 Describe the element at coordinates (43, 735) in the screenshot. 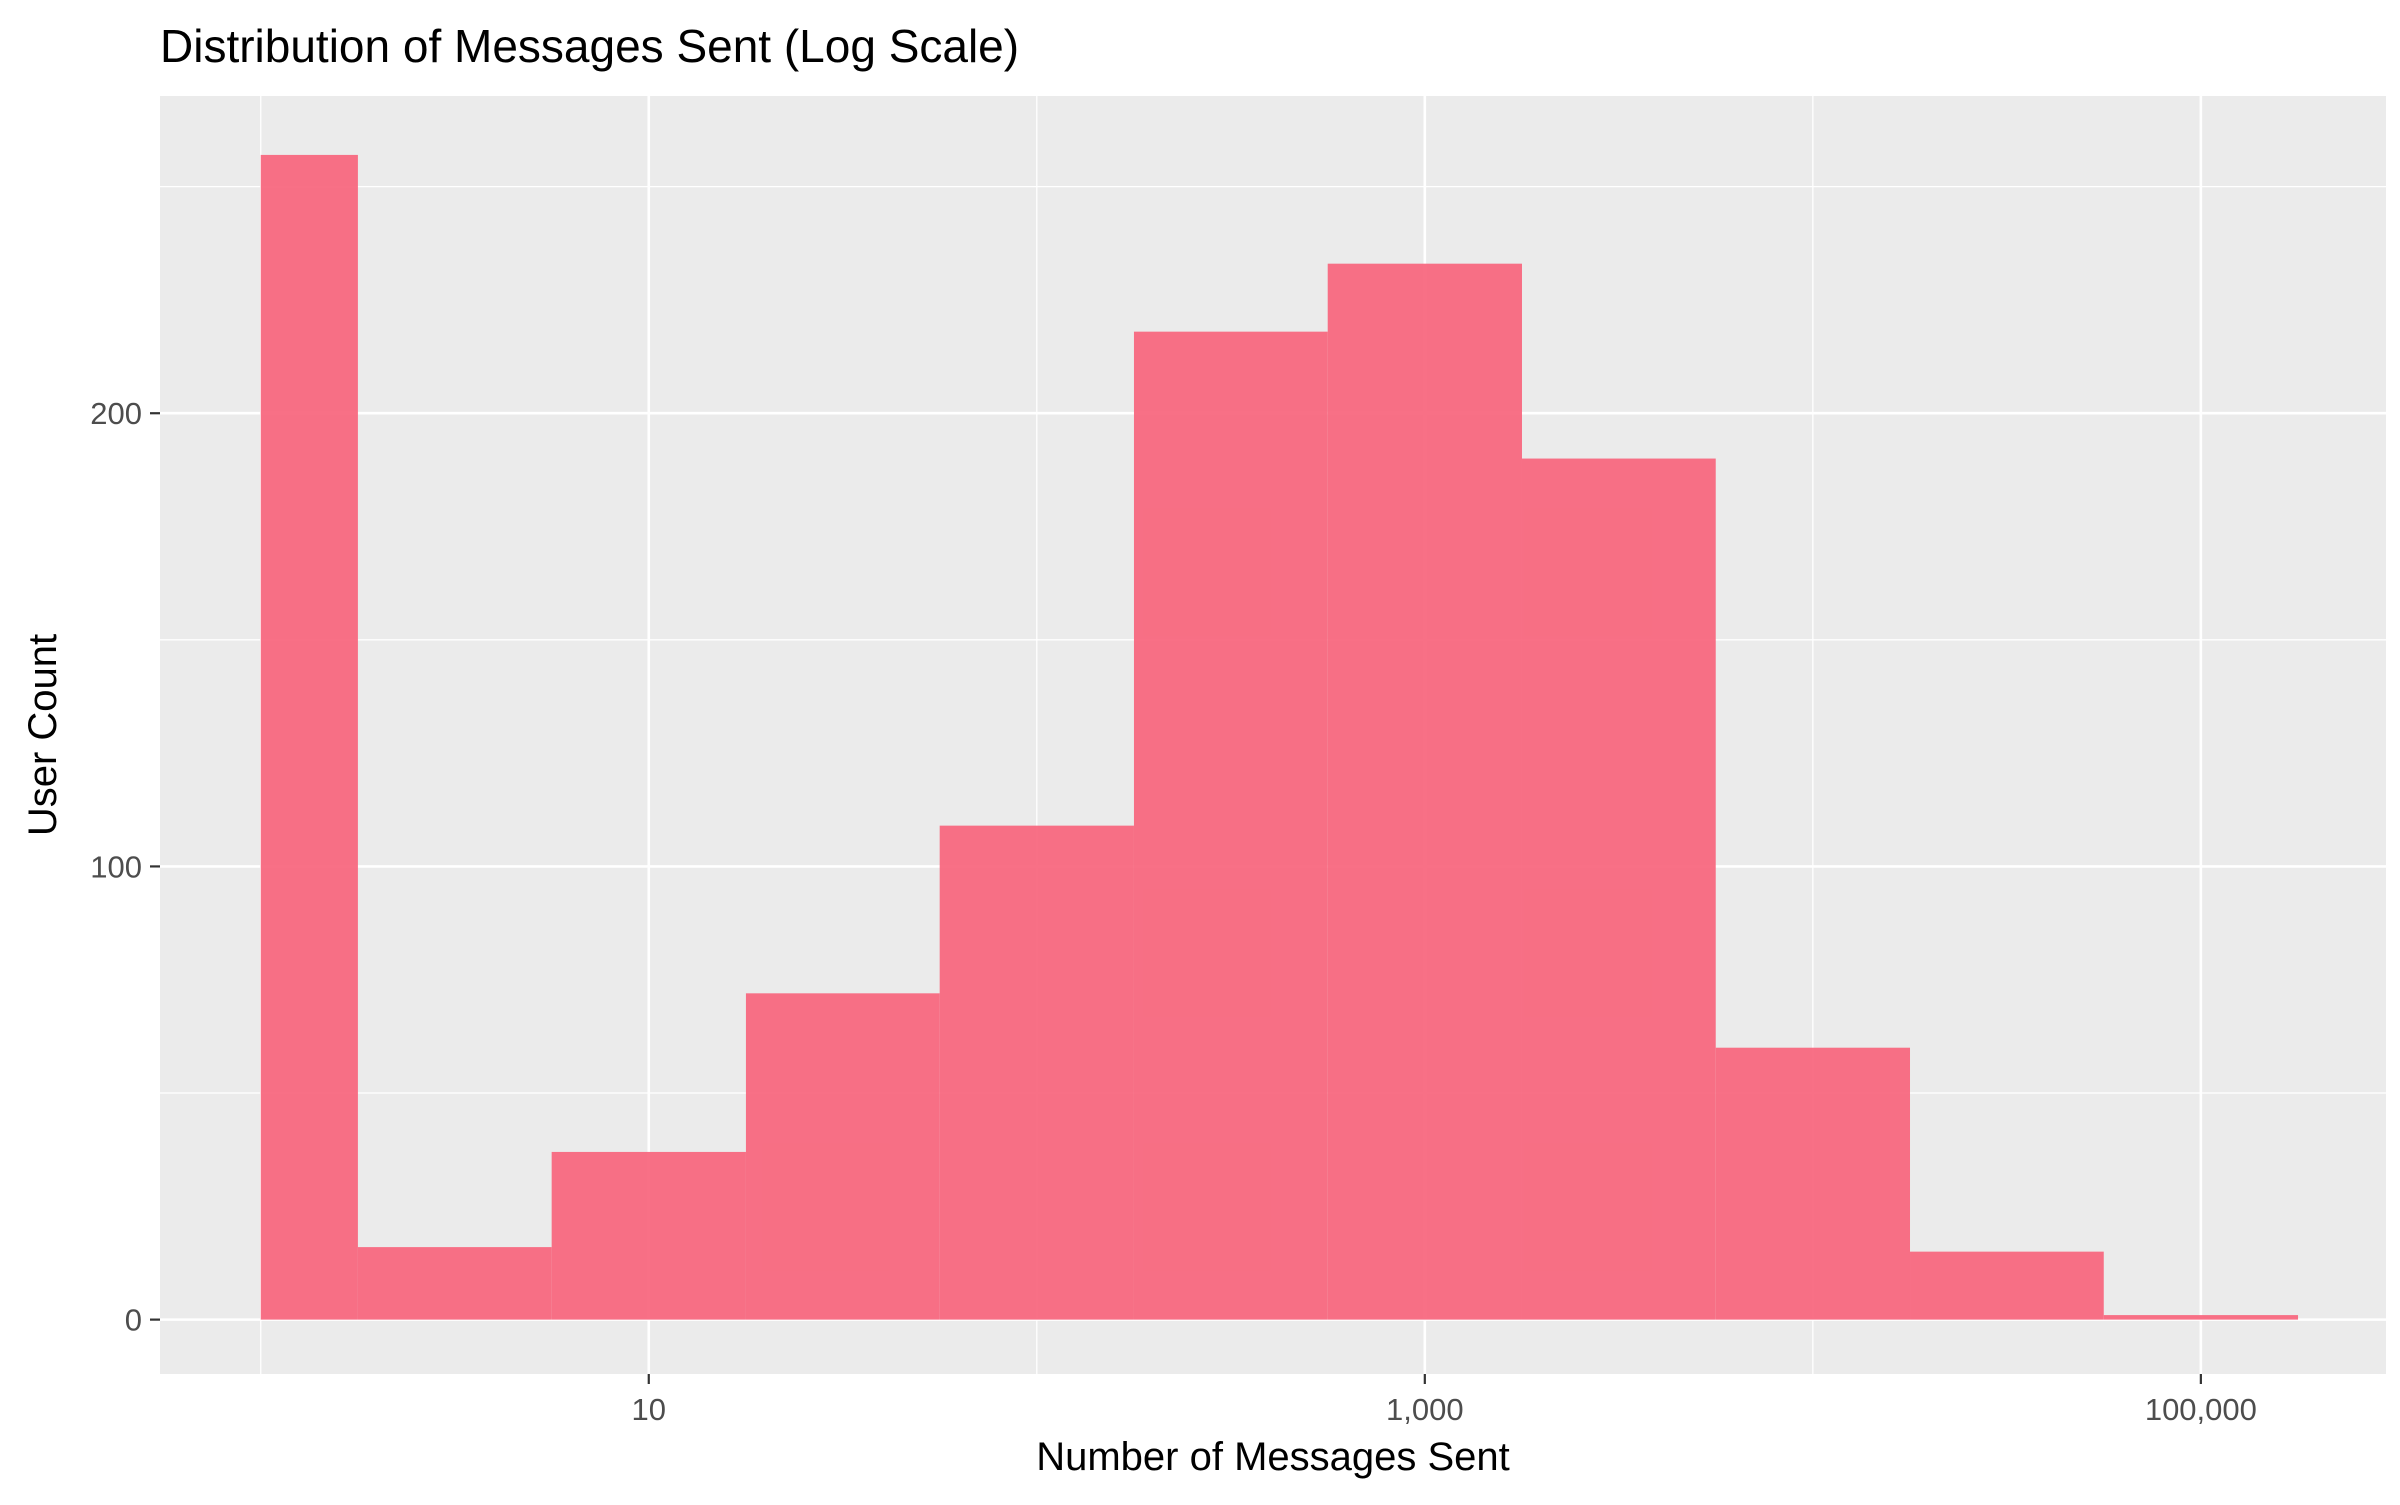

I see `y-axis-label: User Count` at that location.